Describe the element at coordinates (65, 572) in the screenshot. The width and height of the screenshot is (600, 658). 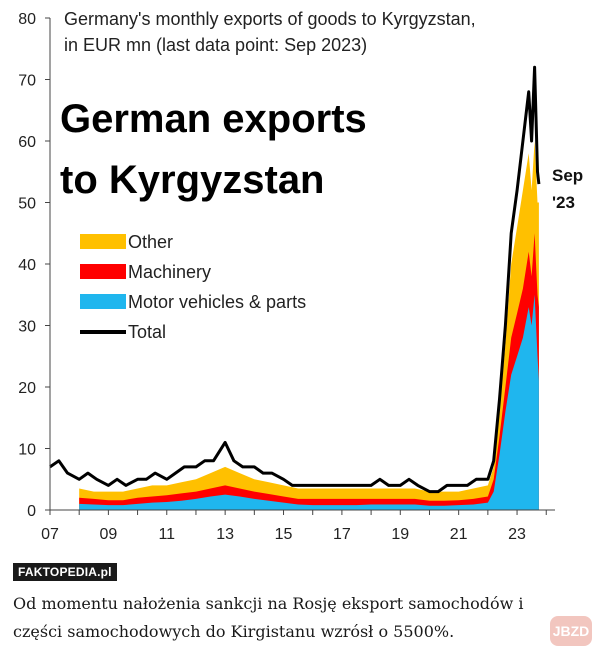
I see `source-badge: FAKTOPEDIA.pl` at that location.